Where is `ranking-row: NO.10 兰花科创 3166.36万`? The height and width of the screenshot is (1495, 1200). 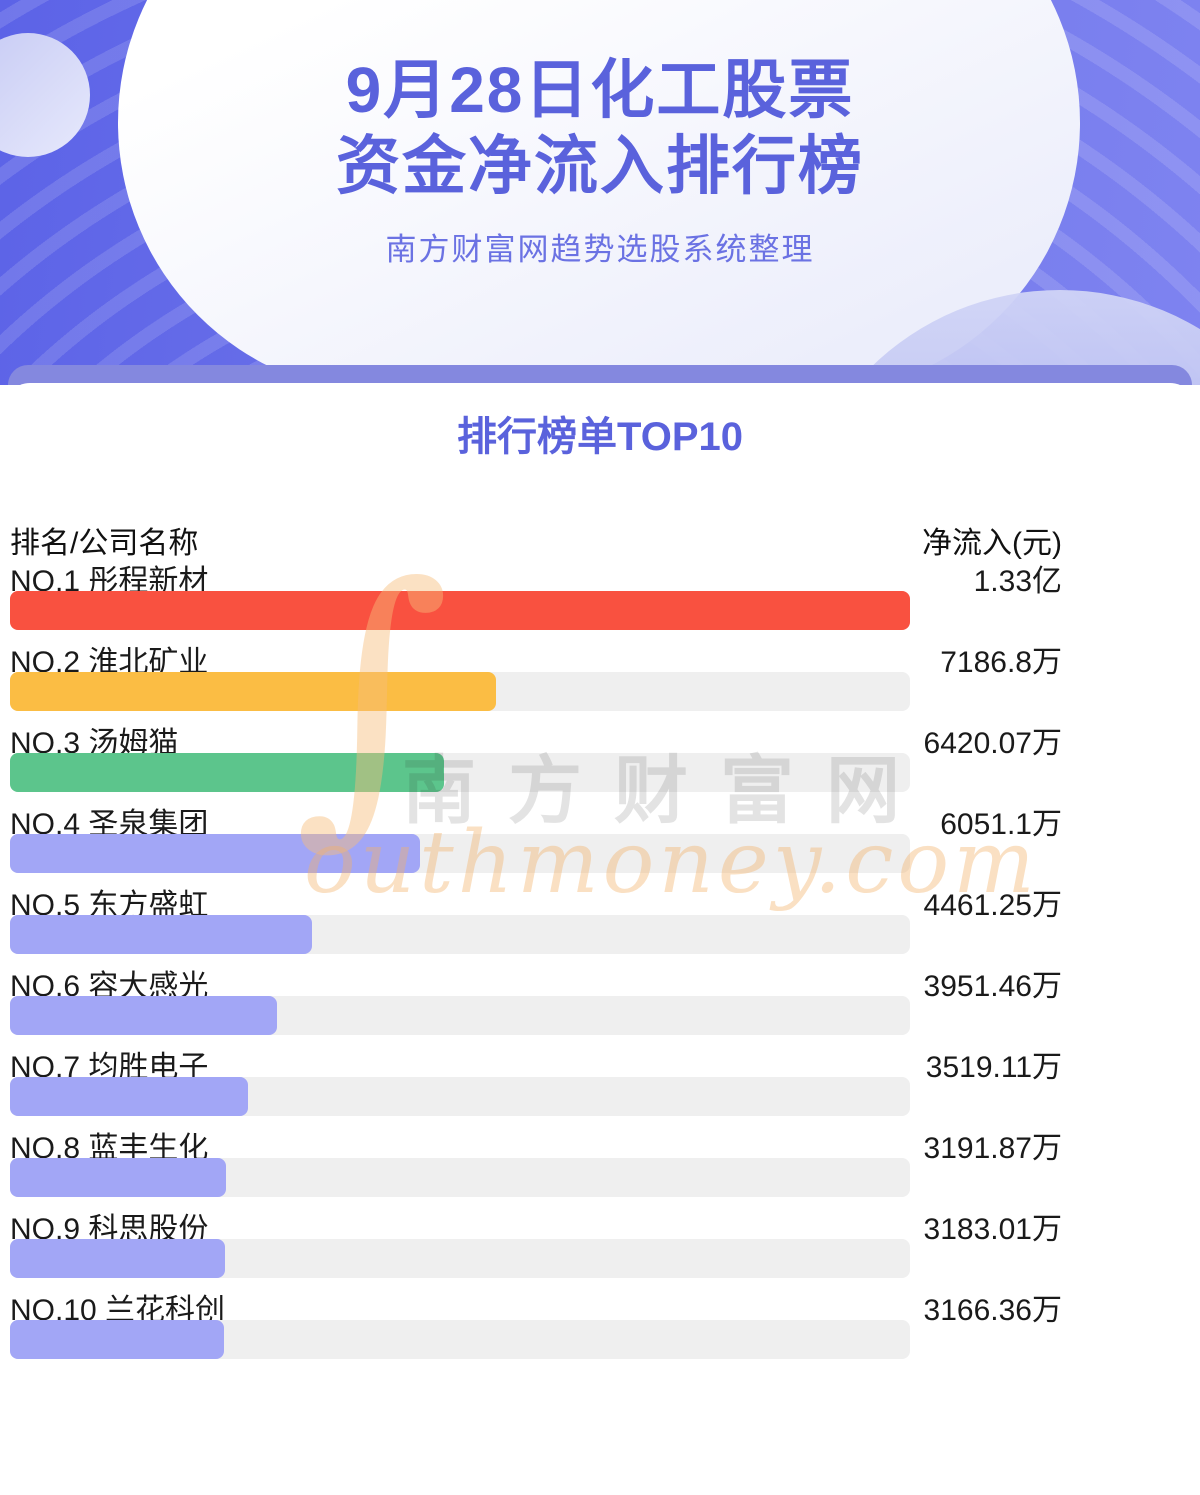 ranking-row: NO.10 兰花科创 3166.36万 is located at coordinates (603, 1322).